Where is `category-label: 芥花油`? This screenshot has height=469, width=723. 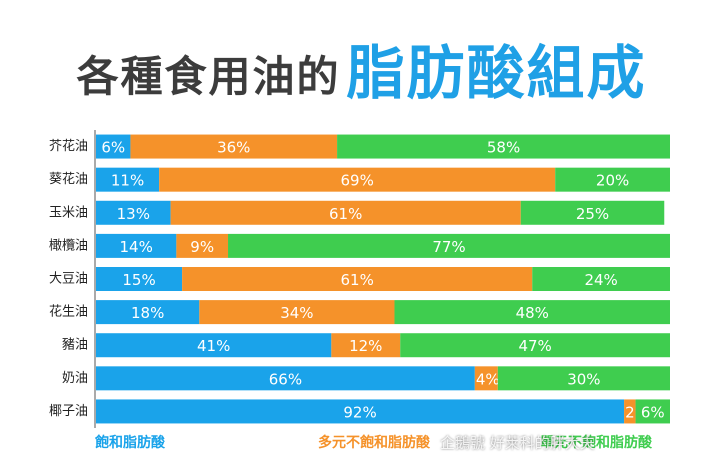
category-label: 芥花油 is located at coordinates (68, 146).